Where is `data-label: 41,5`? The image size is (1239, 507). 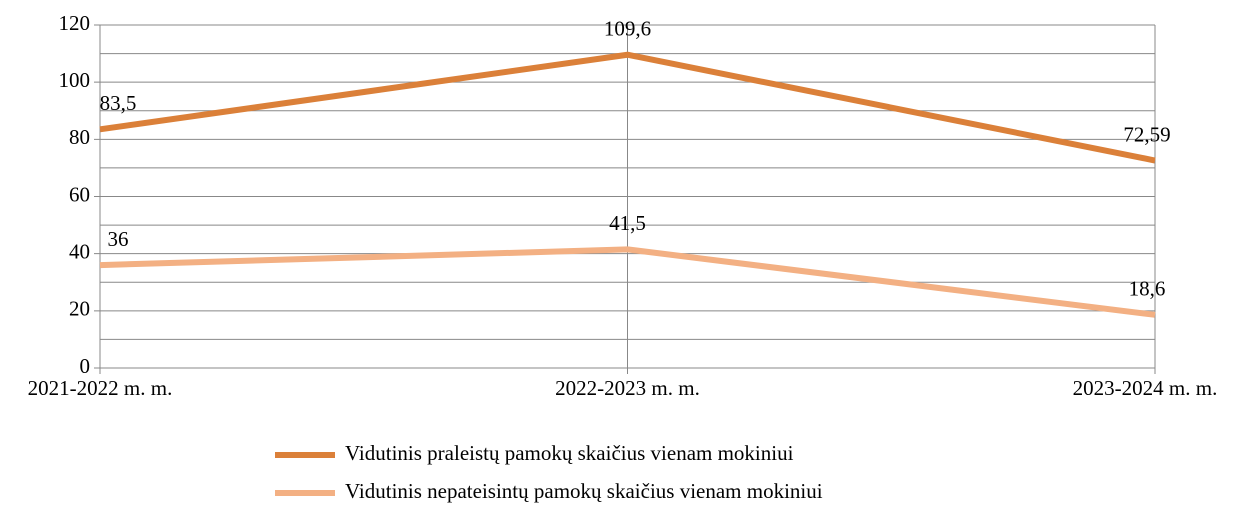
data-label: 41,5 is located at coordinates (627, 223).